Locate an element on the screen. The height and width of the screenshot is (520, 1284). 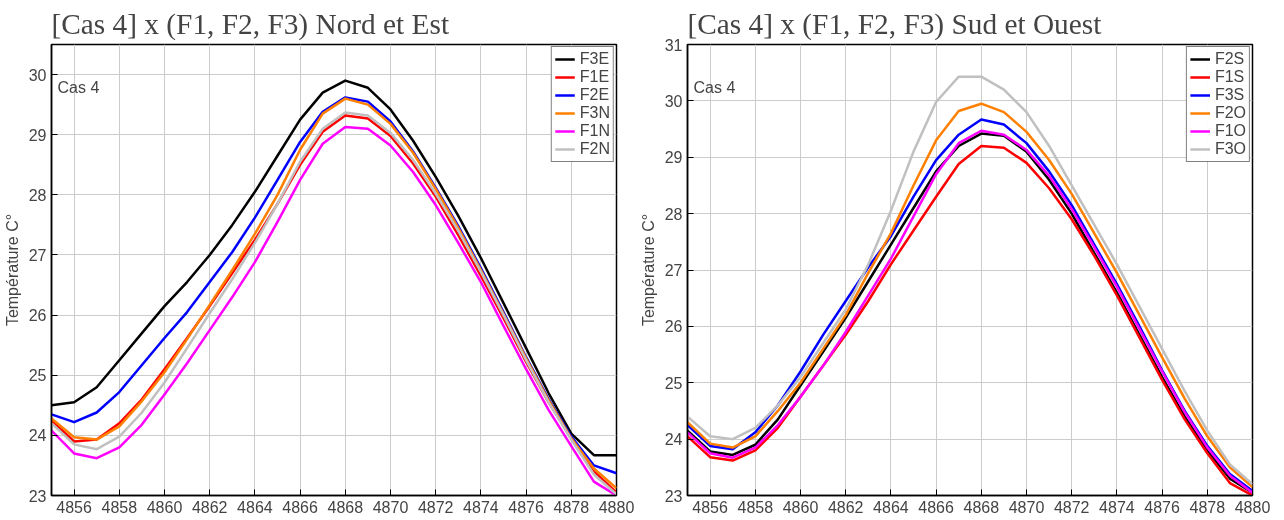
legend-label: F1S is located at coordinates (1229, 77).